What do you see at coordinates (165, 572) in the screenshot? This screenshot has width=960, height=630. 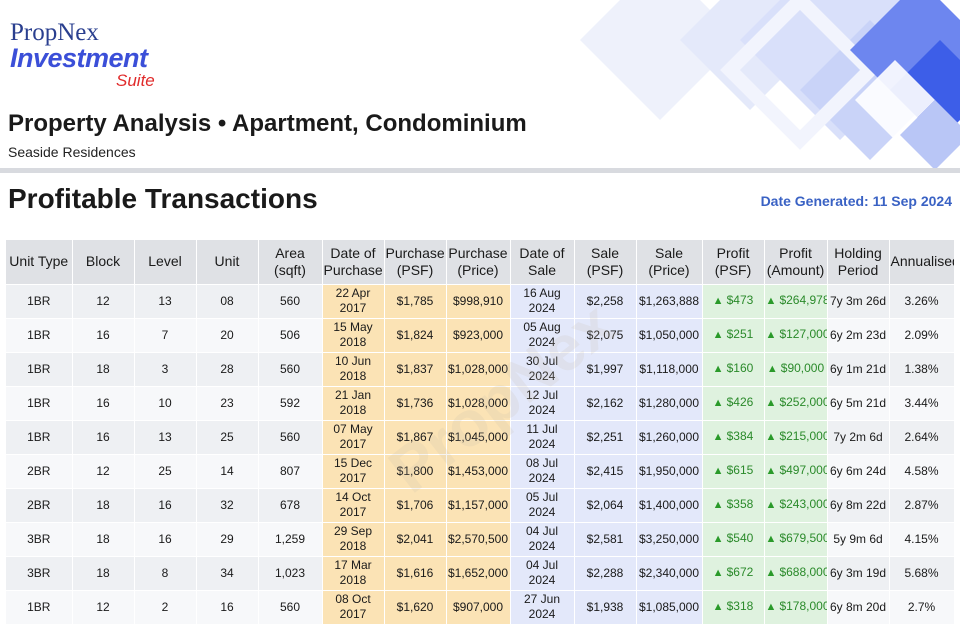 I see `table-cell: 8` at bounding box center [165, 572].